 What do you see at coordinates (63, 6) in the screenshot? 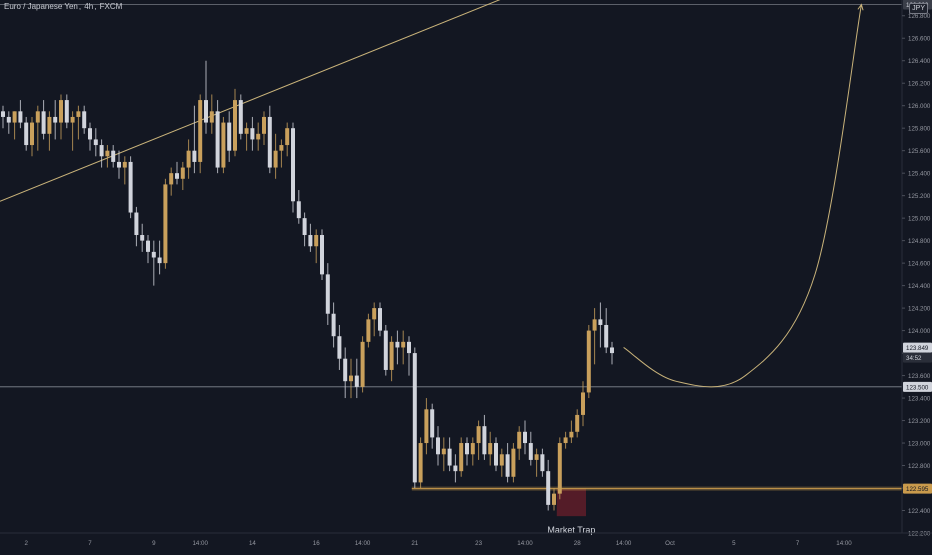
I see `symbol-legend: Euro / Japanese Yen, 4h, FXCM` at bounding box center [63, 6].